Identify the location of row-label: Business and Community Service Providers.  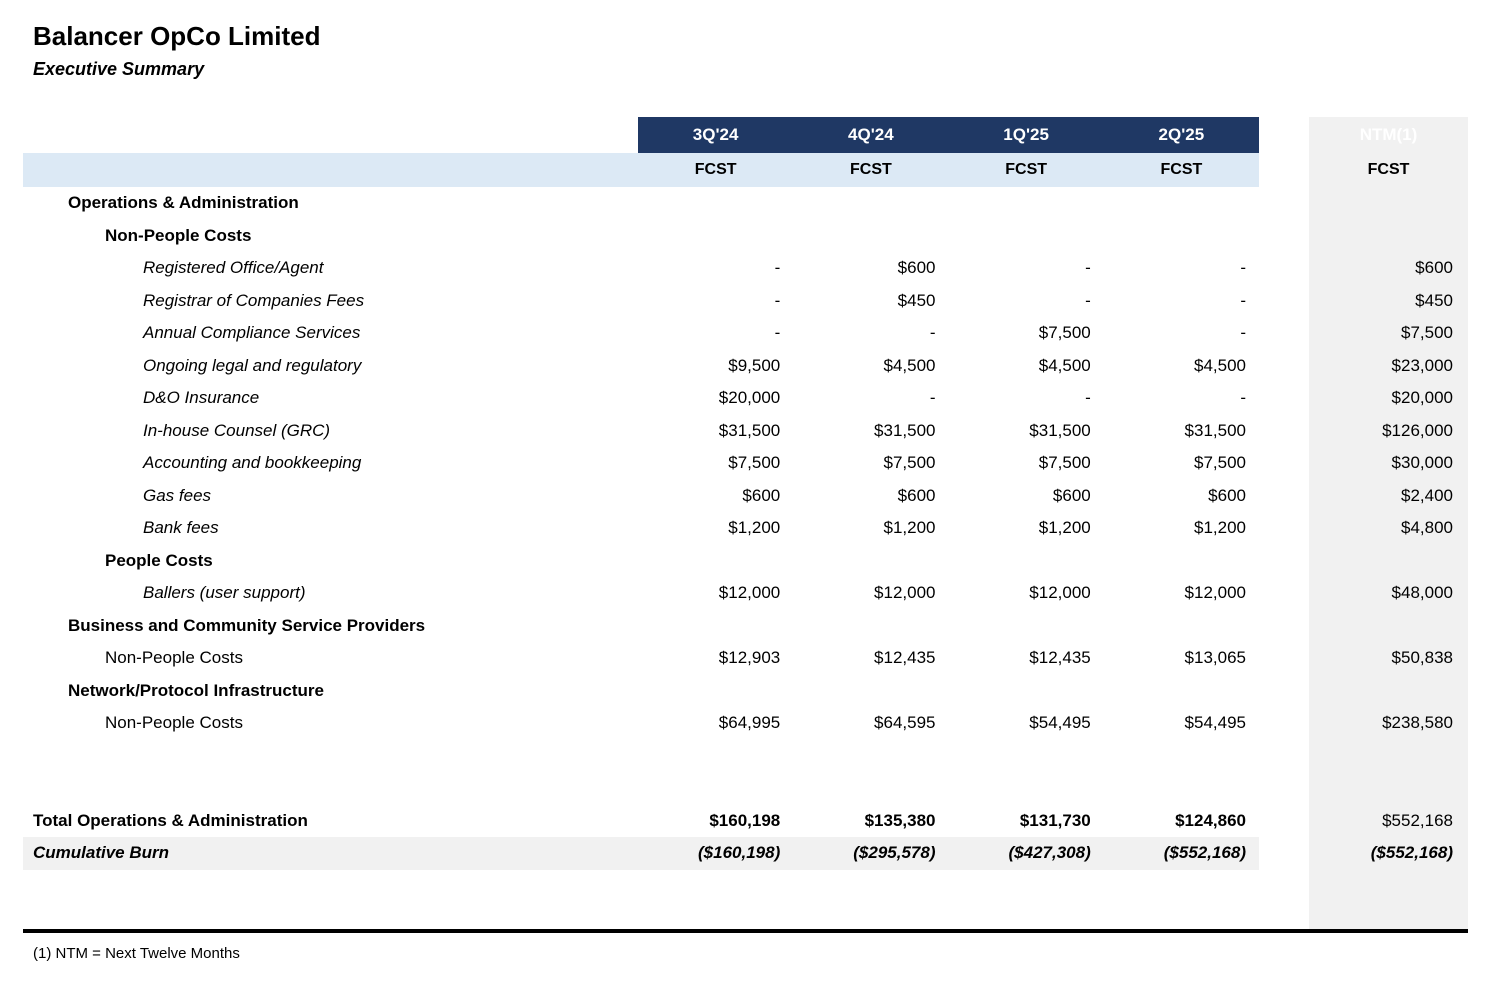
(247, 625).